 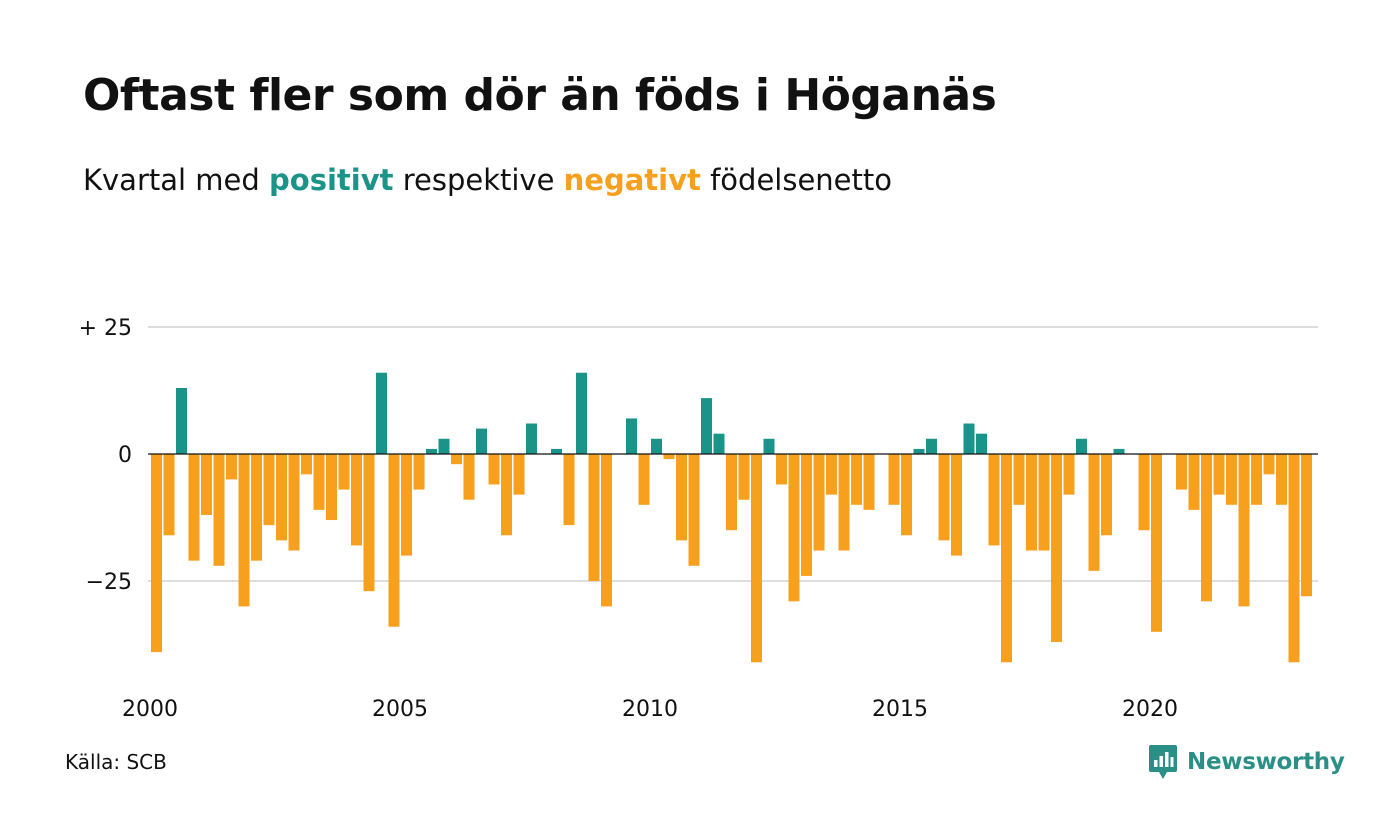 What do you see at coordinates (105, 328) in the screenshot?
I see `y-tick-label: + 25` at bounding box center [105, 328].